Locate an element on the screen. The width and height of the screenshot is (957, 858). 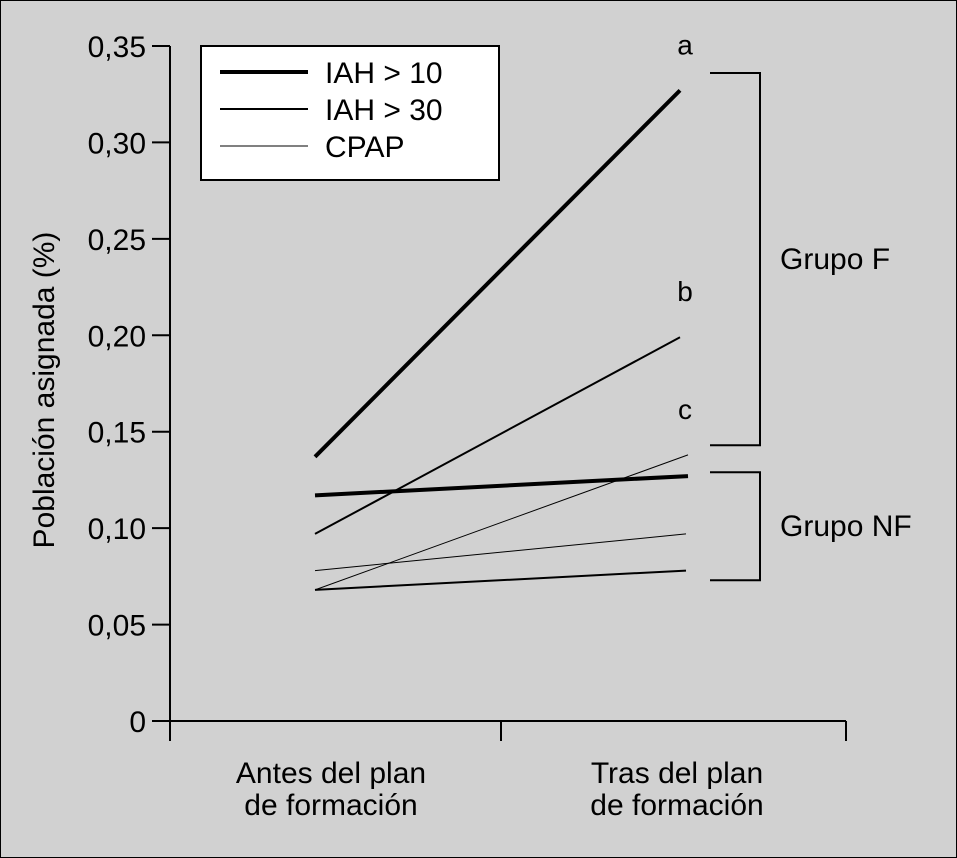
y-tick-label: 0 is located at coordinates (137, 722).